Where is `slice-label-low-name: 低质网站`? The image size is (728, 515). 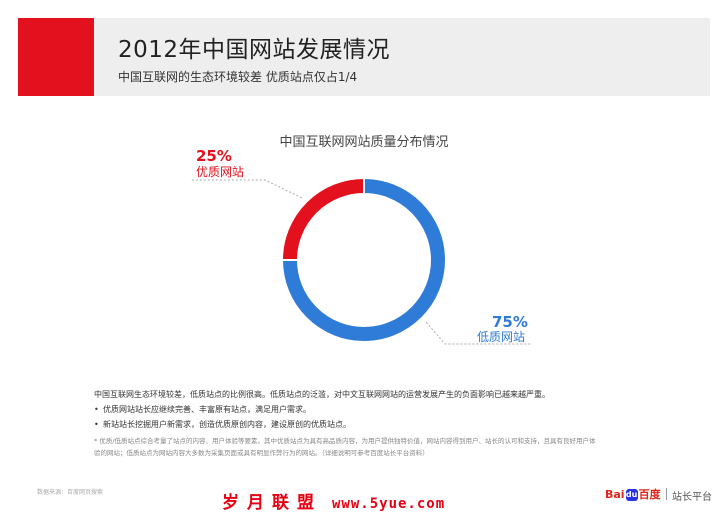 slice-label-low-name: 低质网站 is located at coordinates (501, 337).